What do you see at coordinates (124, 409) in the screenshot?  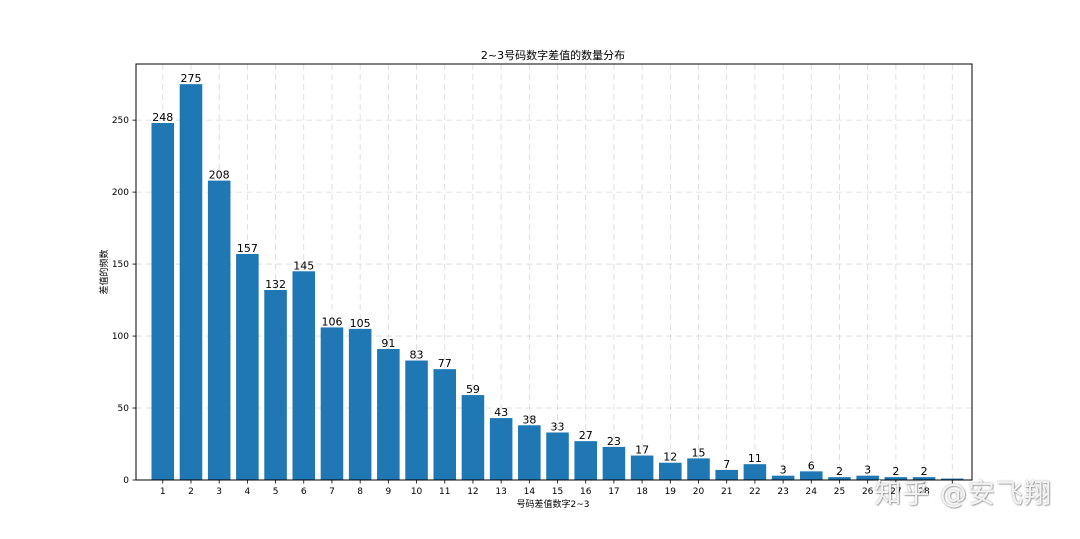 I see `y-tick-label-50: 50` at bounding box center [124, 409].